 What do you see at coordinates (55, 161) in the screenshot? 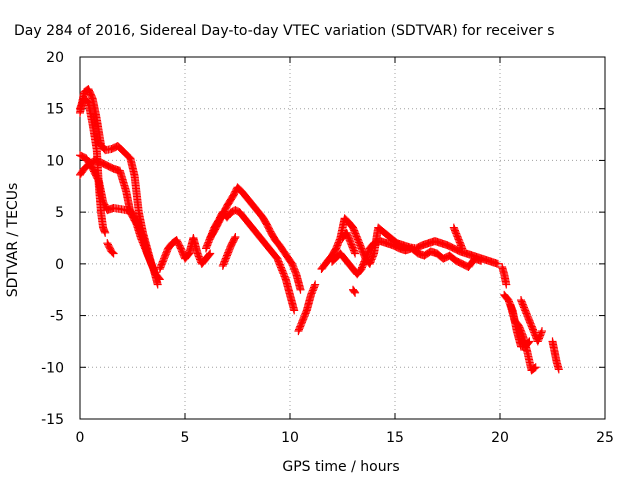
I see `y-tick-label: 10` at bounding box center [55, 161].